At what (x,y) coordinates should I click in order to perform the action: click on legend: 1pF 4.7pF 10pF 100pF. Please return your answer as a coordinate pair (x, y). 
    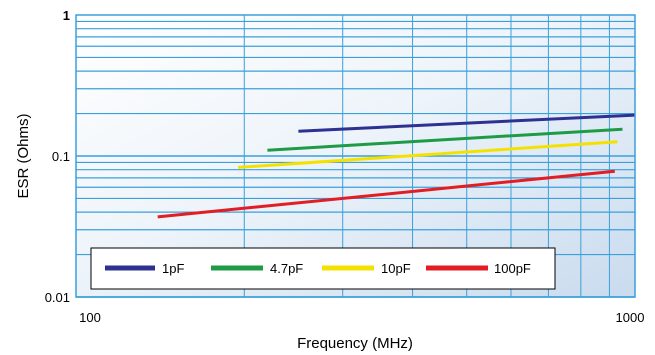
    Looking at the image, I should click on (323, 268).